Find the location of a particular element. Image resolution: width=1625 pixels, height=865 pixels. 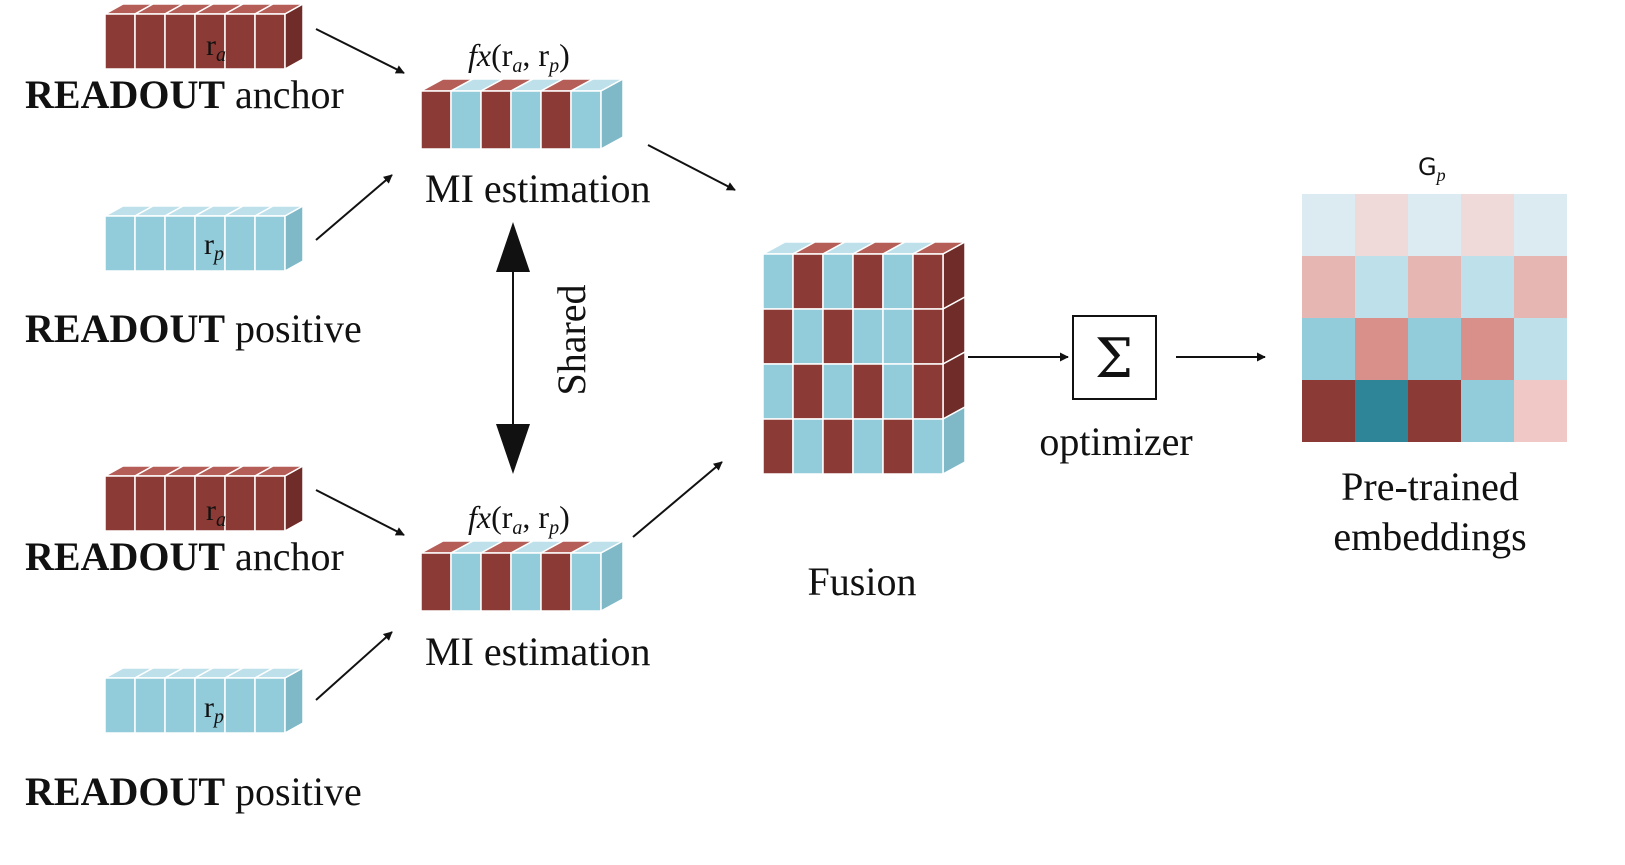

shared-label: Shared is located at coordinates (571, 339).